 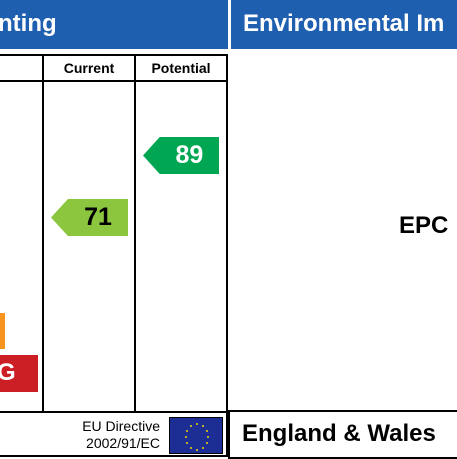 I want to click on current-column-header: Current, so click(x=89, y=68).